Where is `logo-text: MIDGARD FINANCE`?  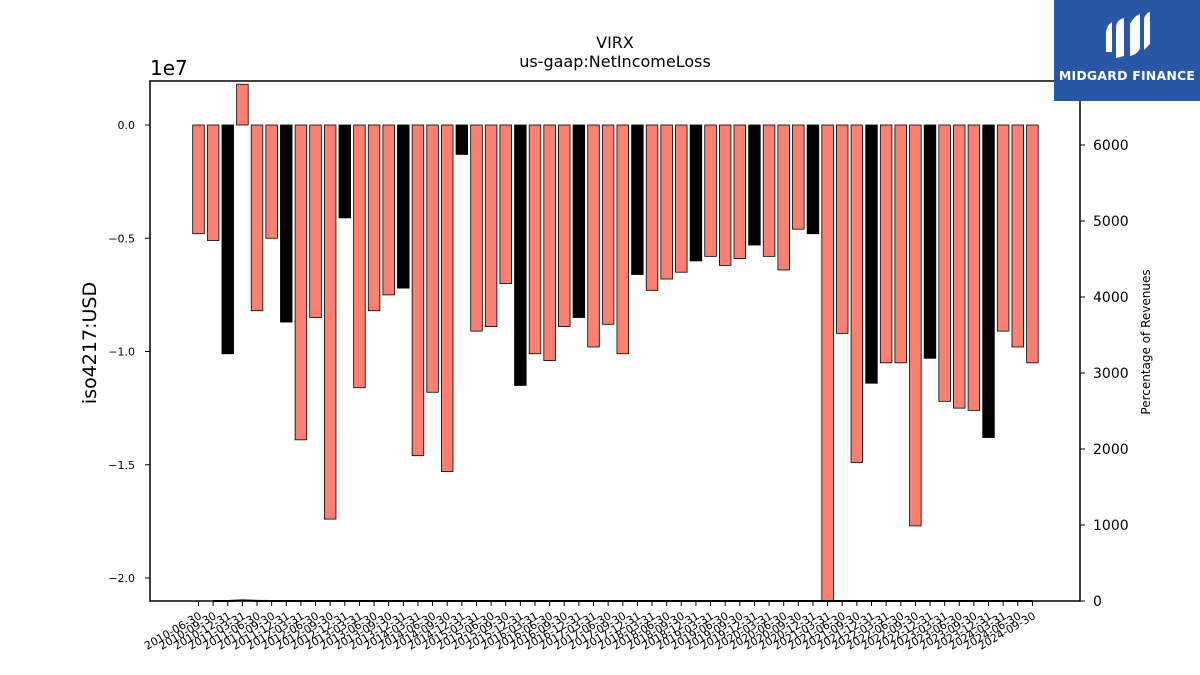 logo-text: MIDGARD FINANCE is located at coordinates (1127, 75).